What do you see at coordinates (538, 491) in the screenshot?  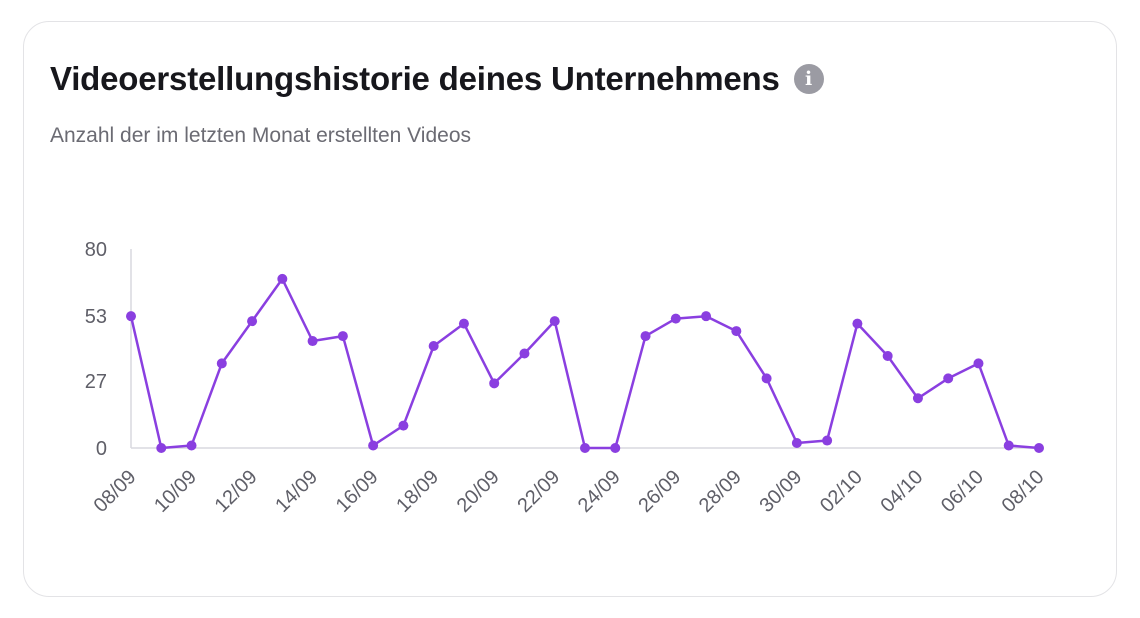 I see `x-tick-label: 22/09` at bounding box center [538, 491].